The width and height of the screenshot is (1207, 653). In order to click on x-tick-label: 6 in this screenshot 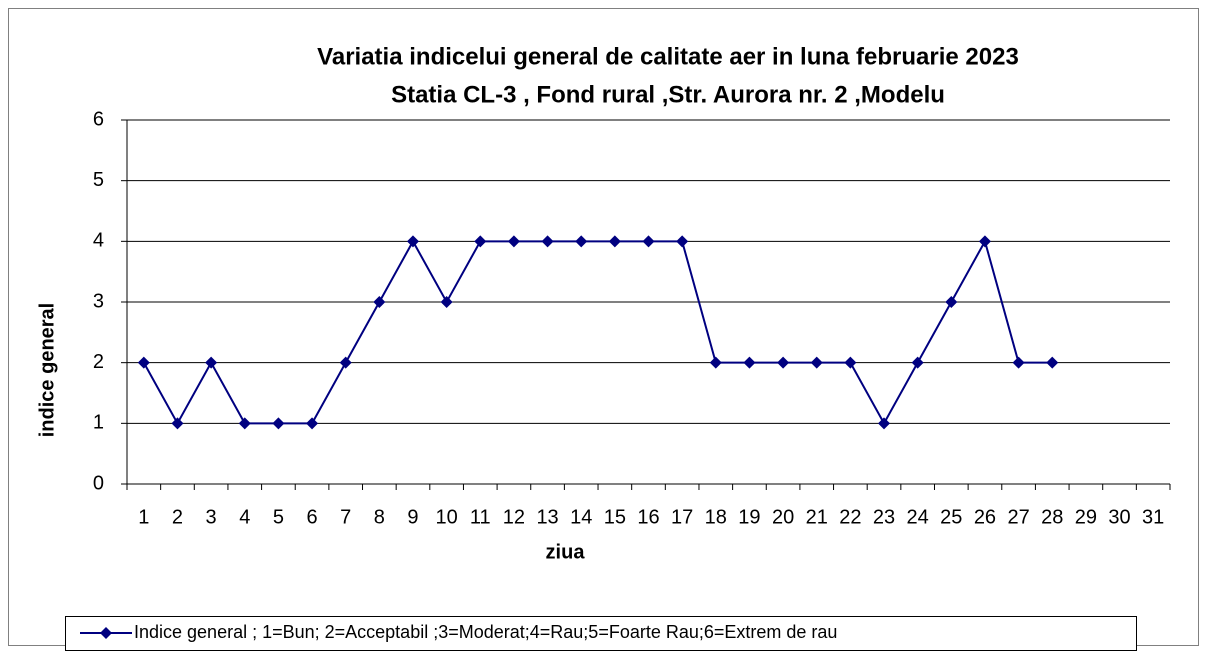, I will do `click(311, 517)`.